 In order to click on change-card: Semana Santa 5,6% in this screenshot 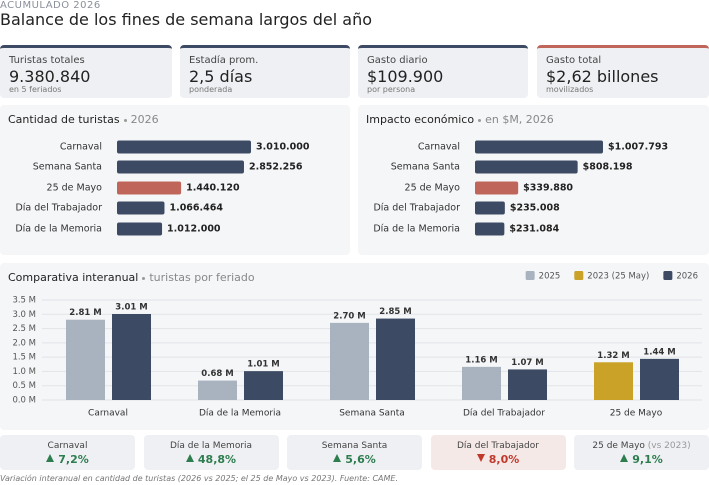, I will do `click(354, 452)`.